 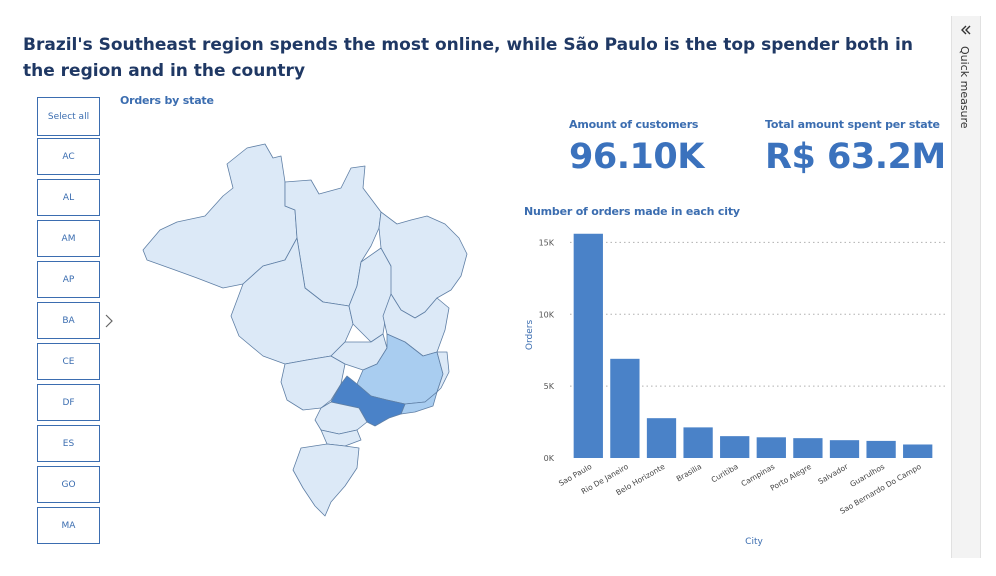 What do you see at coordinates (326, 480) in the screenshot?
I see `map-region-rio-grande-do-sul` at bounding box center [326, 480].